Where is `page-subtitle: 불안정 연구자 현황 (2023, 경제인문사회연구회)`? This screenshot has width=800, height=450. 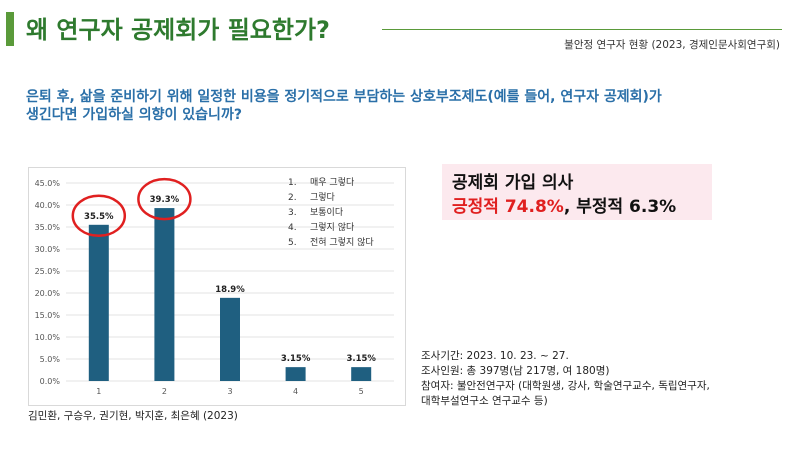 page-subtitle: 불안정 연구자 현황 (2023, 경제인문사회연구회) is located at coordinates (672, 45).